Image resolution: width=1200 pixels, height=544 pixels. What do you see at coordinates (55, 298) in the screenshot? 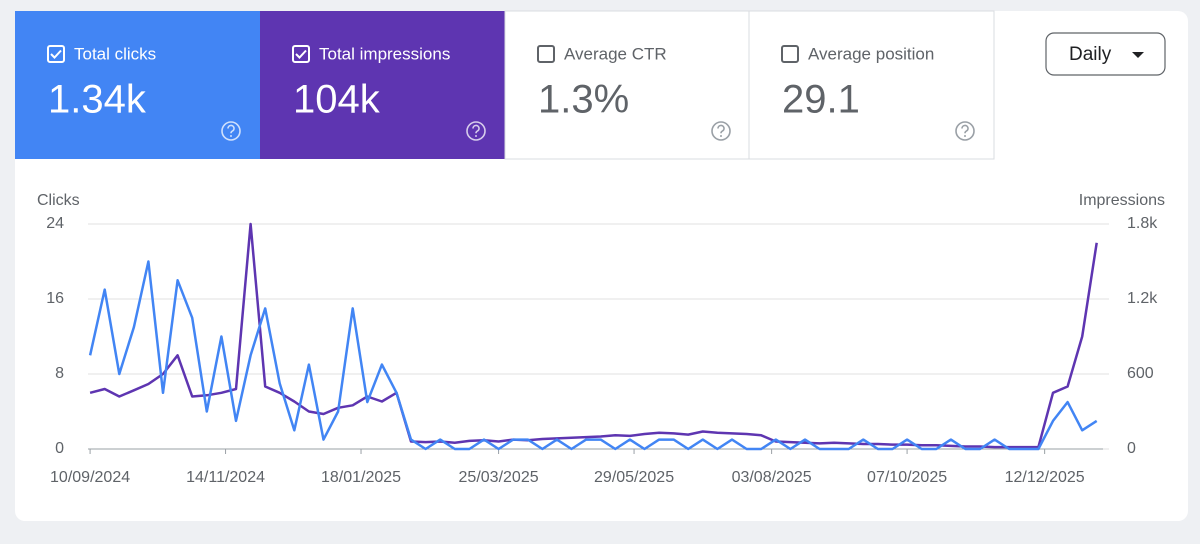
I see `y-tick-label: 16` at bounding box center [55, 298].